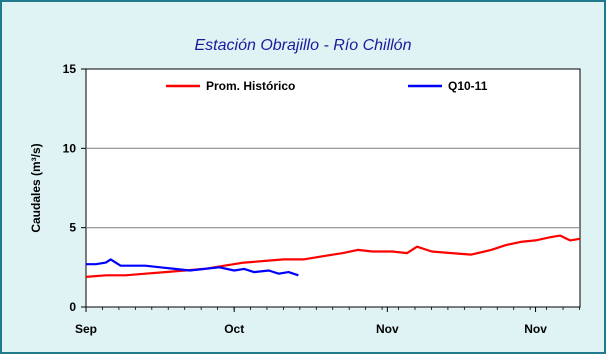 The height and width of the screenshot is (359, 606). Describe the element at coordinates (303, 45) in the screenshot. I see `chart-title: Estación Obrajillo - Río Chillón` at that location.